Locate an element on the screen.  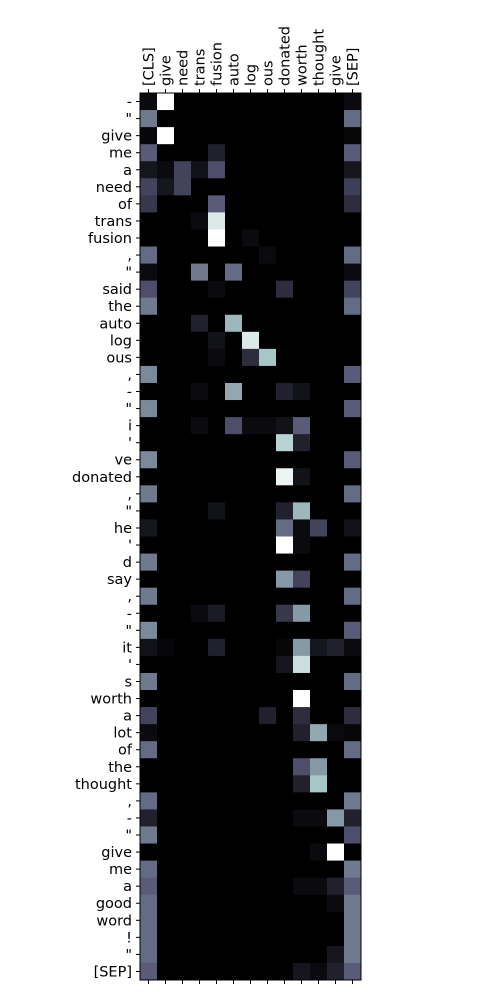
y-tick-label: it is located at coordinates (127, 648).